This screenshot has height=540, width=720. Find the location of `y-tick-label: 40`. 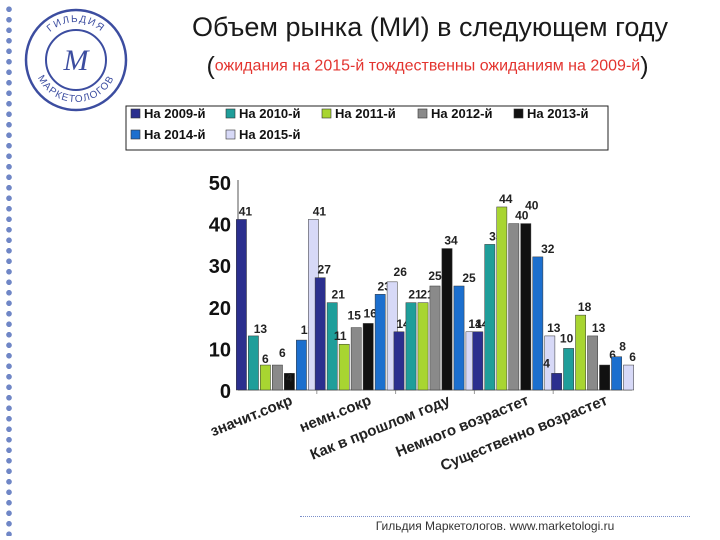

y-tick-label: 40 is located at coordinates (220, 226).